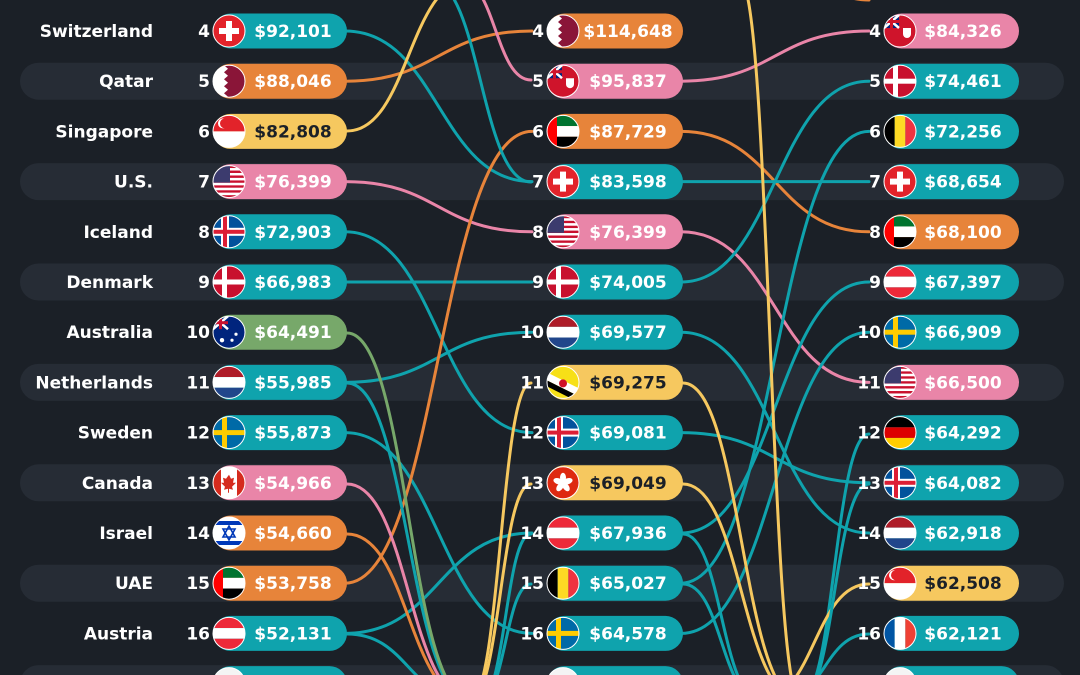 Image resolution: width=1080 pixels, height=675 pixels. I want to click on ranking-entry: 11 $66,500, so click(938, 382).